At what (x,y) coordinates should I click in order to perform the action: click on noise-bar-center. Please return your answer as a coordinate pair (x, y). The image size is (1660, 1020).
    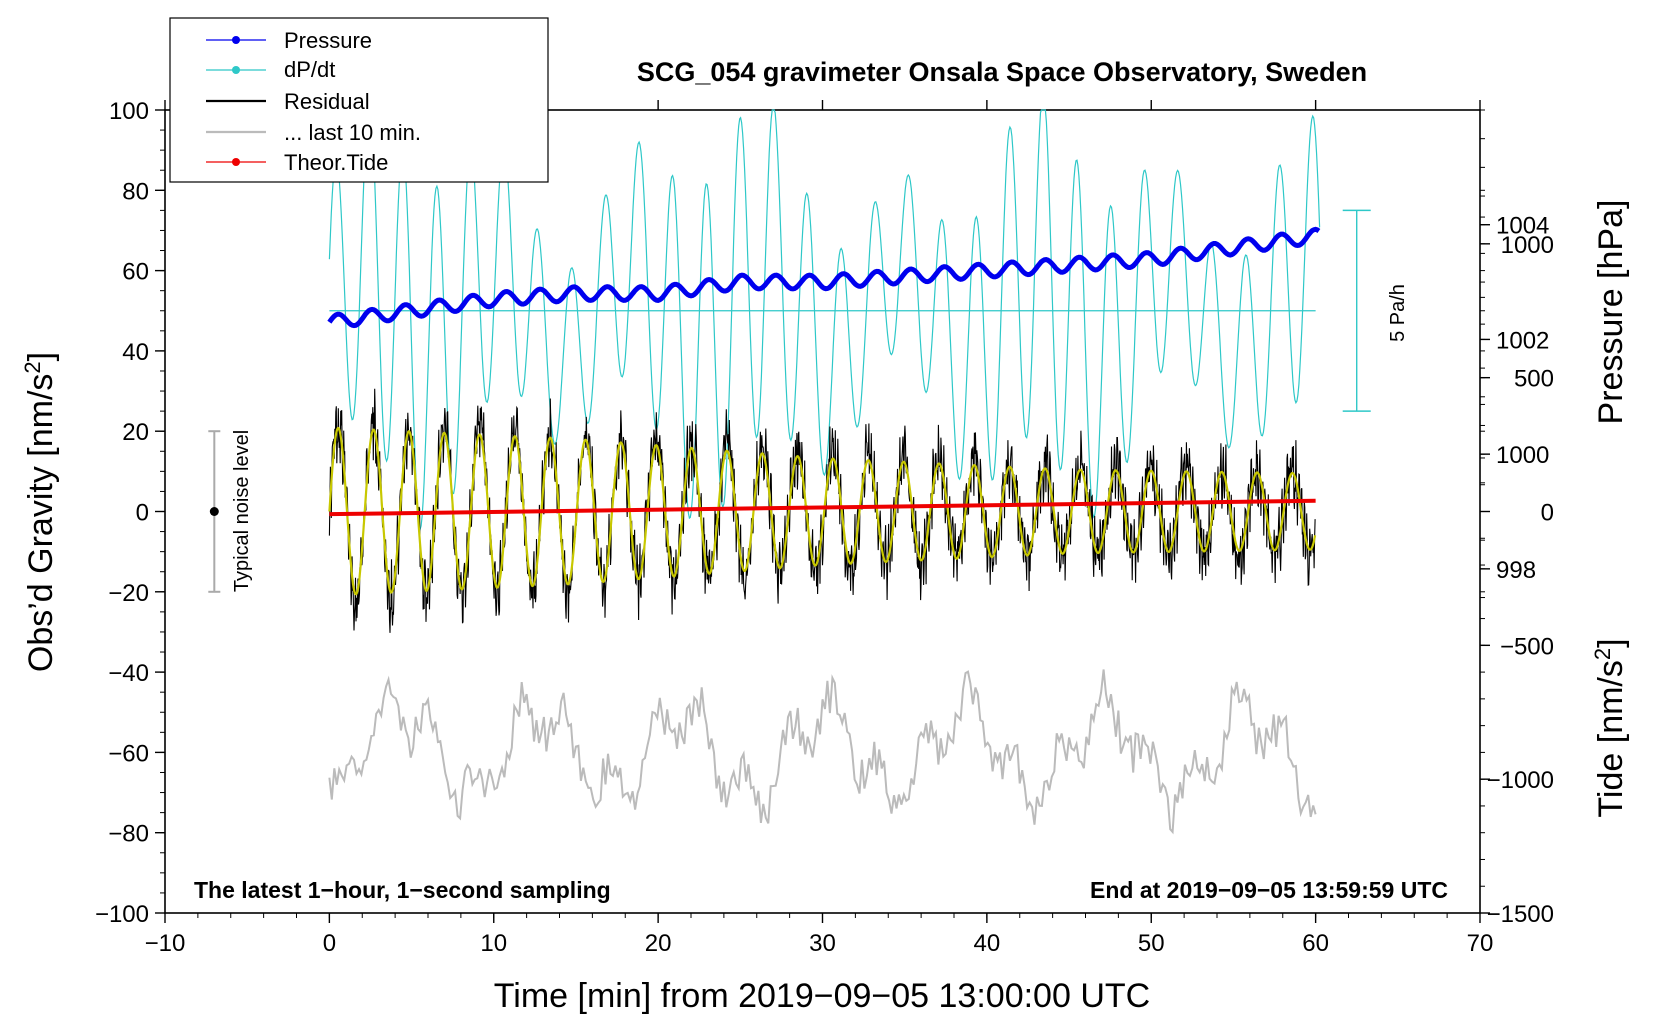
    Looking at the image, I should click on (214, 511).